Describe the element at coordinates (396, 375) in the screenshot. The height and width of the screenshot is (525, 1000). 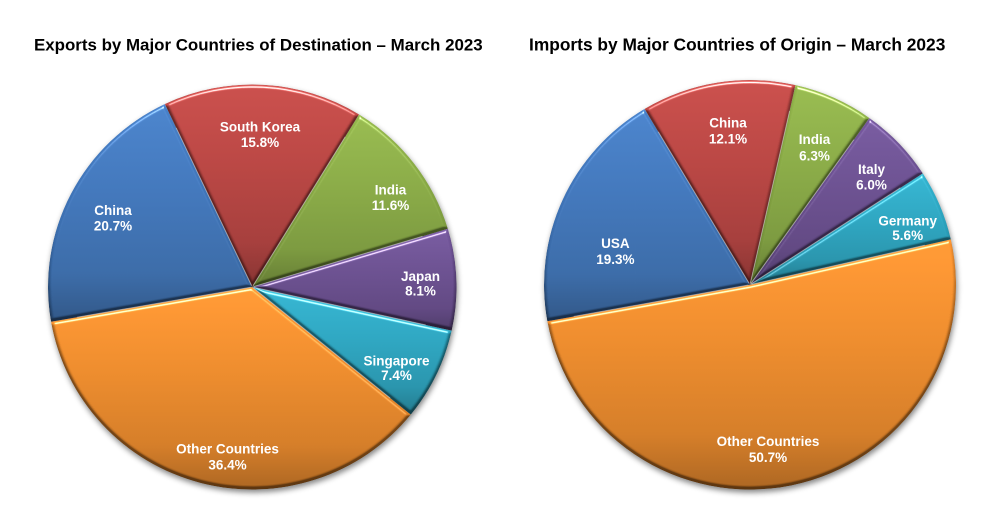
I see `svg-text: 7.4%` at that location.